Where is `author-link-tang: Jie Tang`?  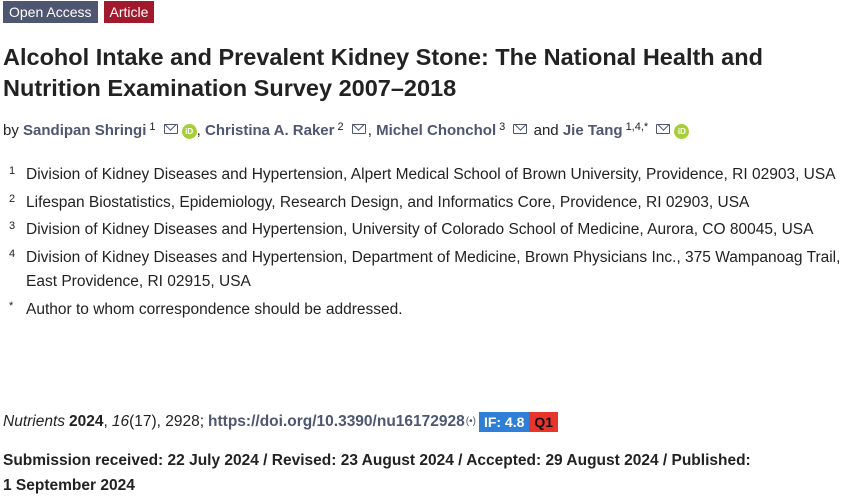
author-link-tang: Jie Tang is located at coordinates (592, 130).